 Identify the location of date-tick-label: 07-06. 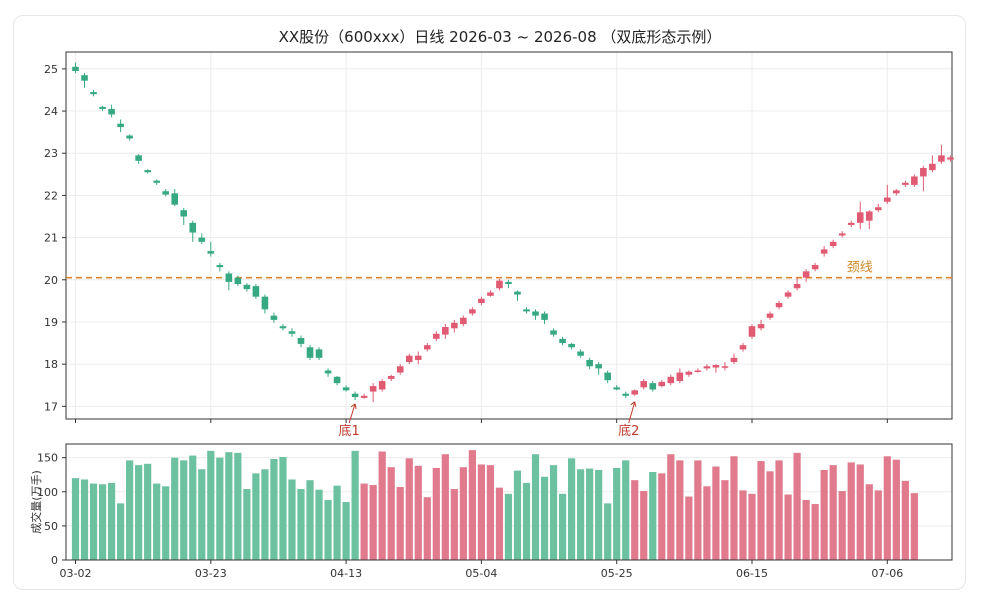
(887, 573).